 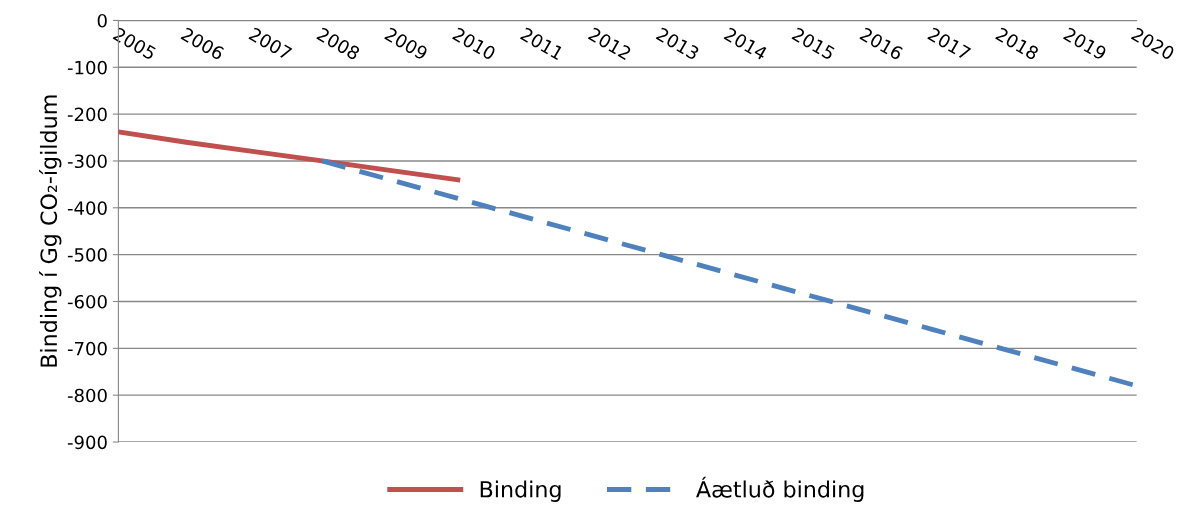 I want to click on x-tick-label: 2017, so click(x=949, y=43).